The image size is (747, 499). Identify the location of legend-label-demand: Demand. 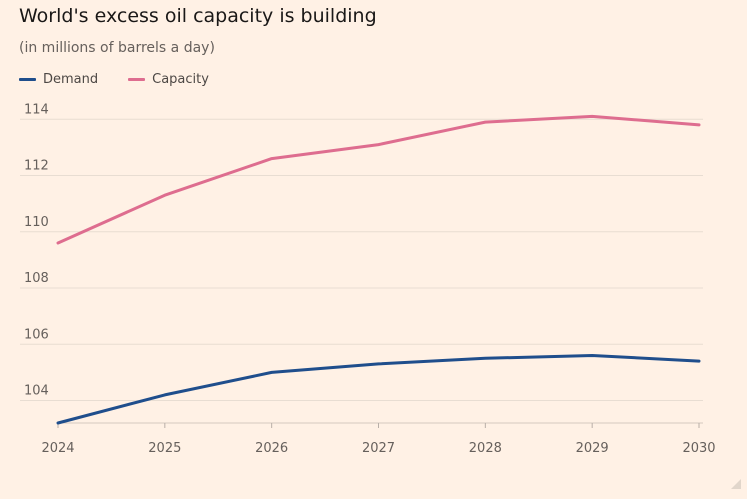
(71, 79).